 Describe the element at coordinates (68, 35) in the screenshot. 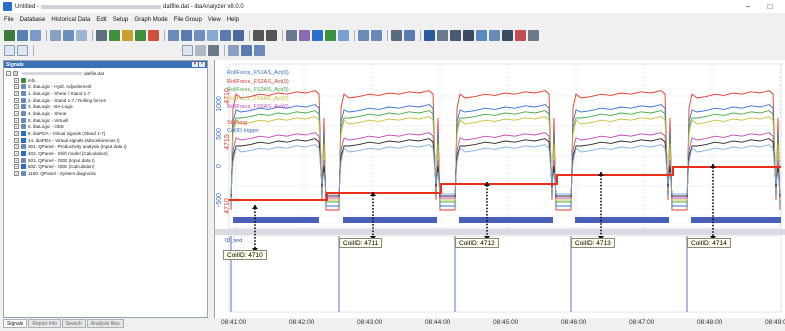

I see `open-file-icon` at that location.